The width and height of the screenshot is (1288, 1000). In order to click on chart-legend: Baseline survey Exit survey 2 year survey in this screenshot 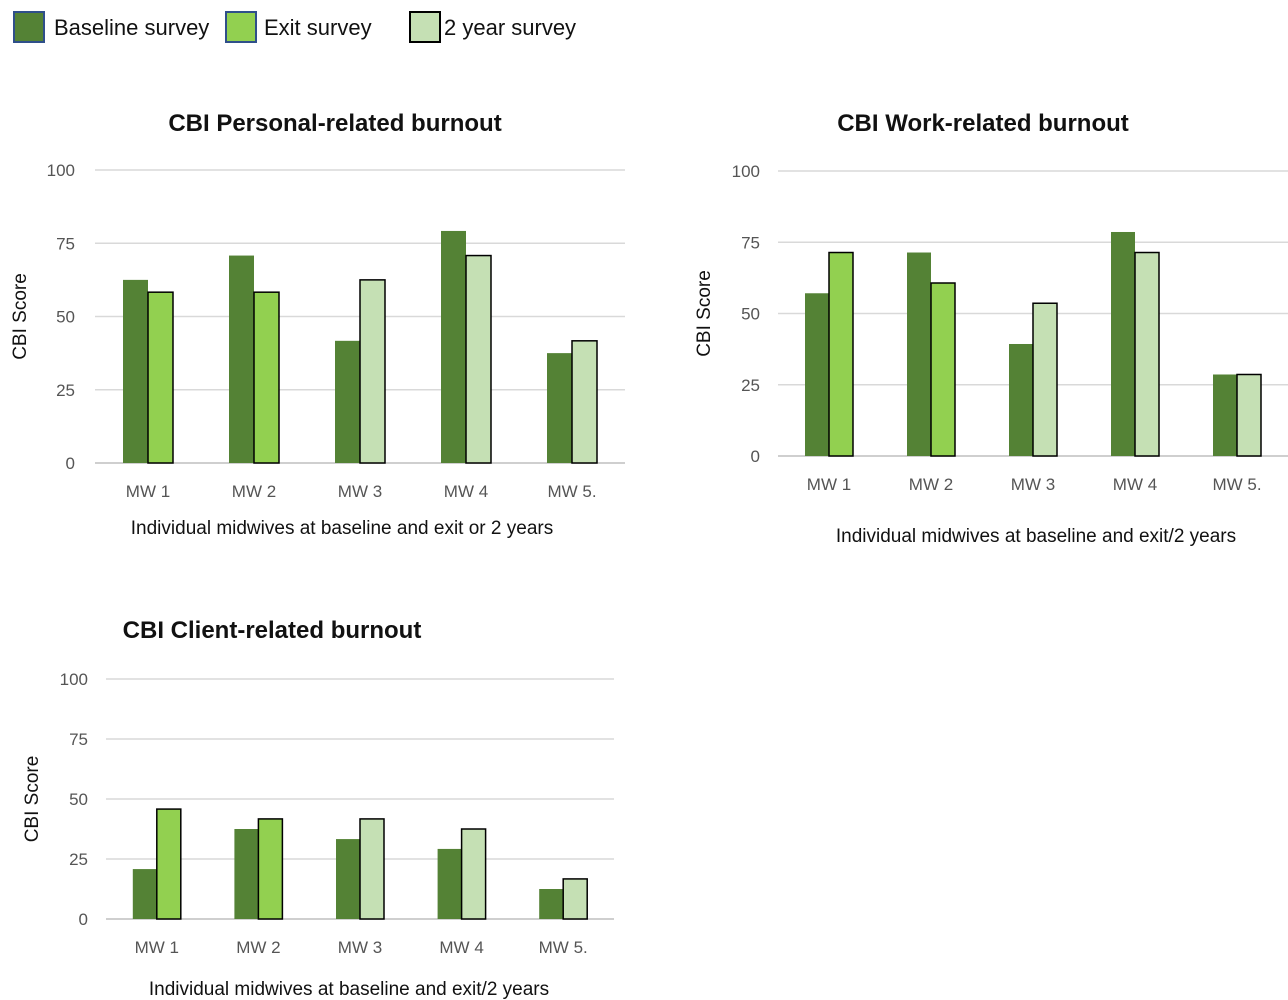, I will do `click(332, 27)`.